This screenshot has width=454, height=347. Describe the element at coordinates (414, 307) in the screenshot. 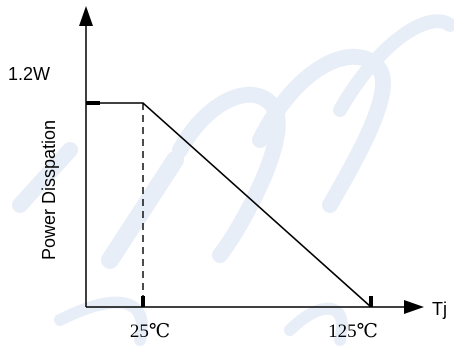

I see `x-axis-arrow` at that location.